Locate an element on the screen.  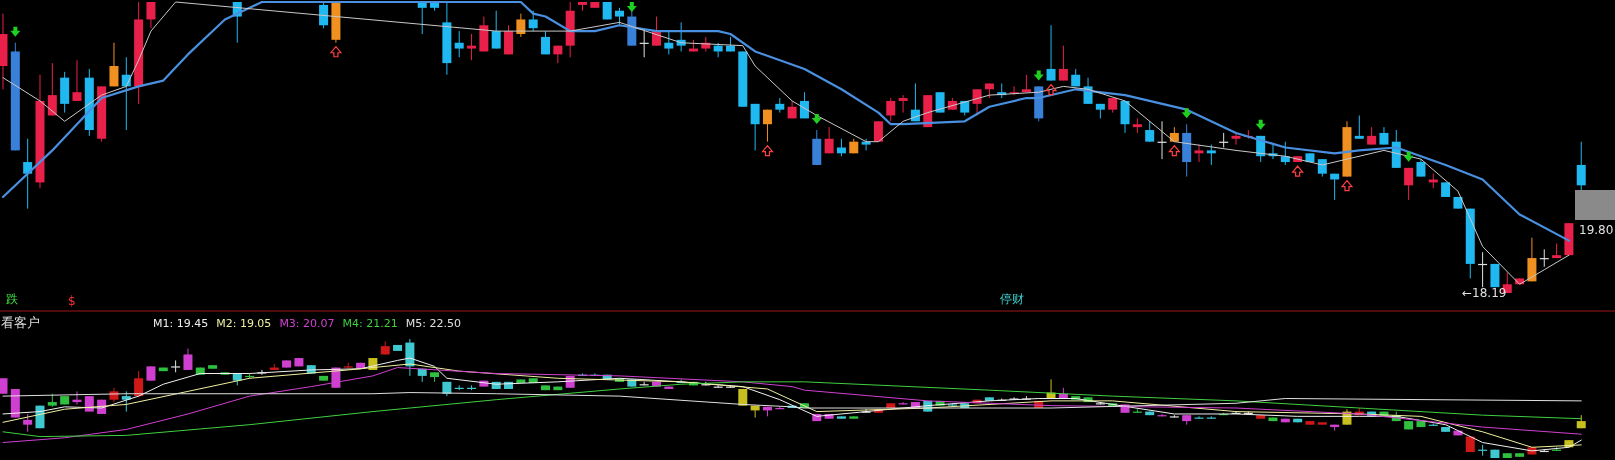
annotation: ←18.19 is located at coordinates (1484, 293).